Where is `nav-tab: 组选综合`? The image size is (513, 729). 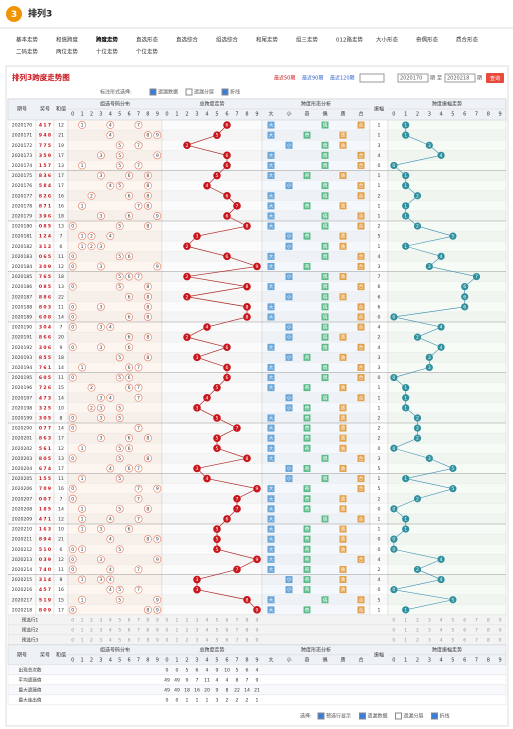 nav-tab: 组选综合 is located at coordinates (227, 40).